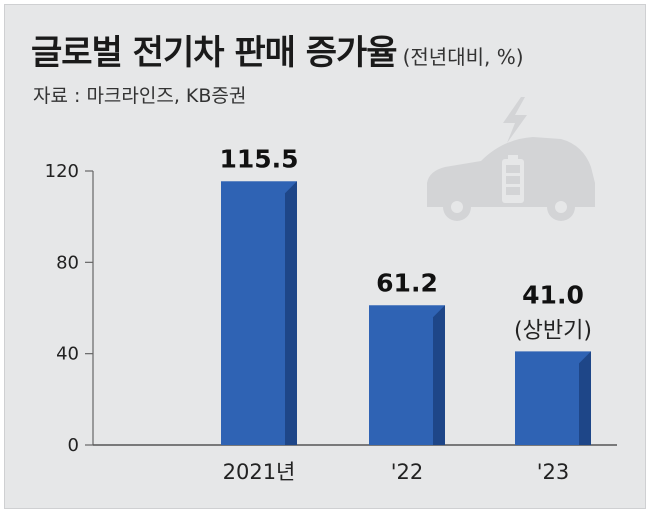  I want to click on y-tick-label: 80, so click(67, 262).